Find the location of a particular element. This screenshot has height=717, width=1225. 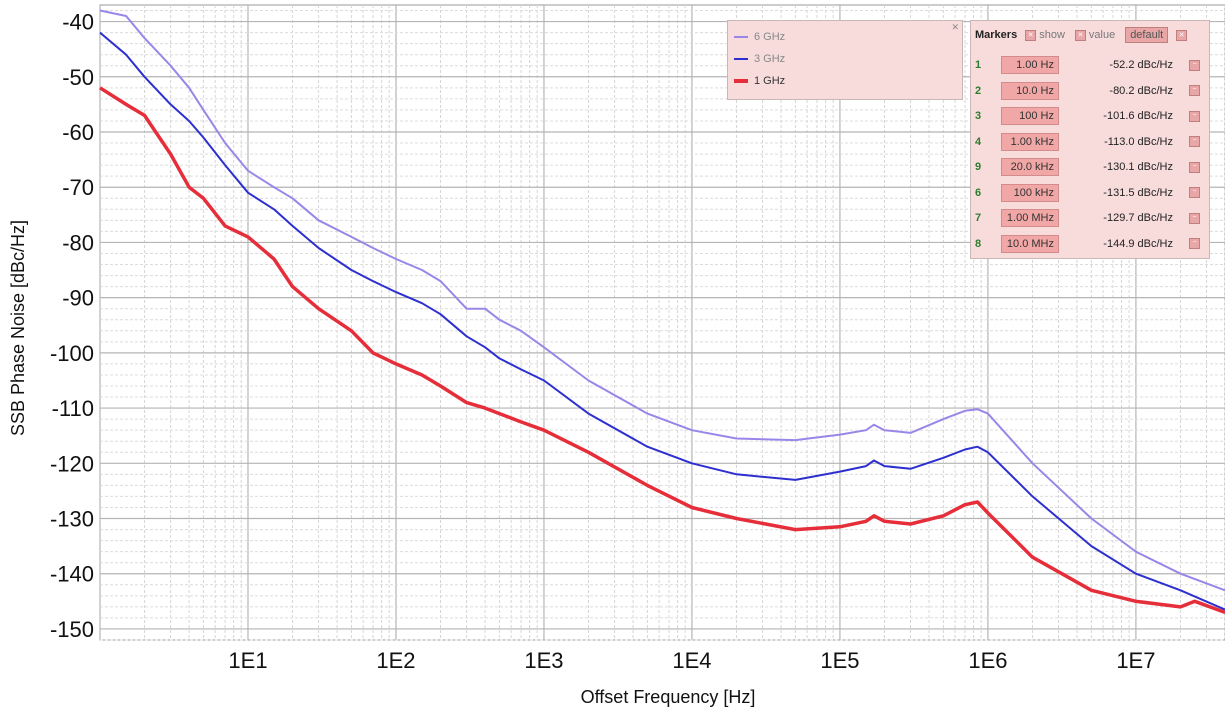

marker-row: 1 1.00 Hz -52.2 dBc/Hz − is located at coordinates (1090, 65).